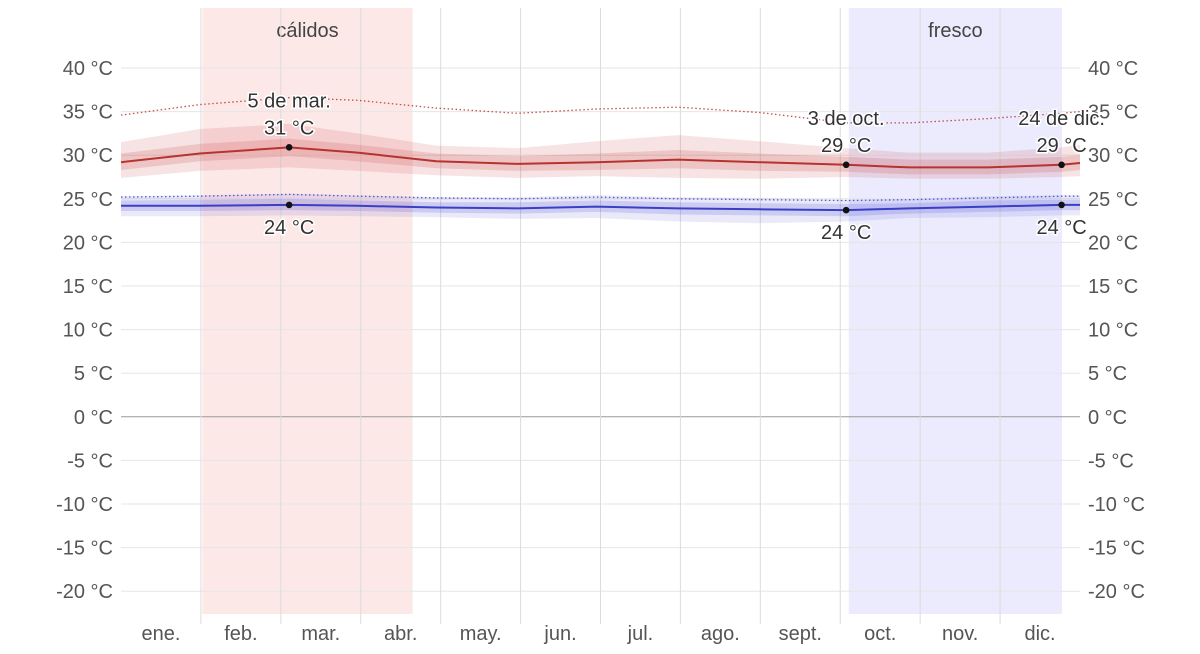 Image resolution: width=1200 pixels, height=654 pixels. Describe the element at coordinates (88, 113) in the screenshot. I see `y-tick-label-left: 35 °C` at that location.